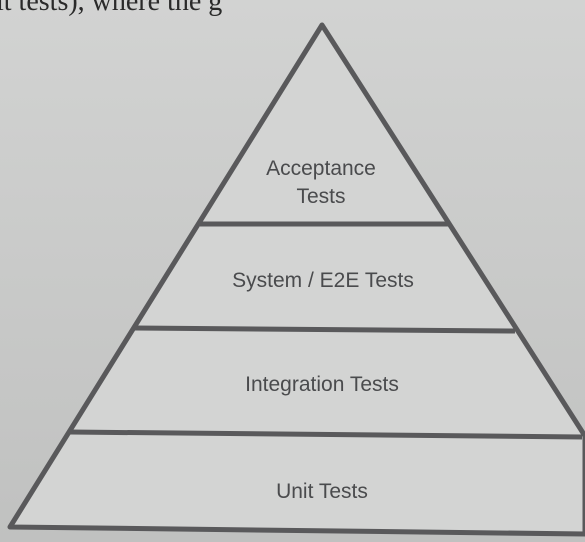 Image resolution: width=585 pixels, height=542 pixels. I want to click on tier-label-acceptance-line-1: Acceptance, so click(321, 168).